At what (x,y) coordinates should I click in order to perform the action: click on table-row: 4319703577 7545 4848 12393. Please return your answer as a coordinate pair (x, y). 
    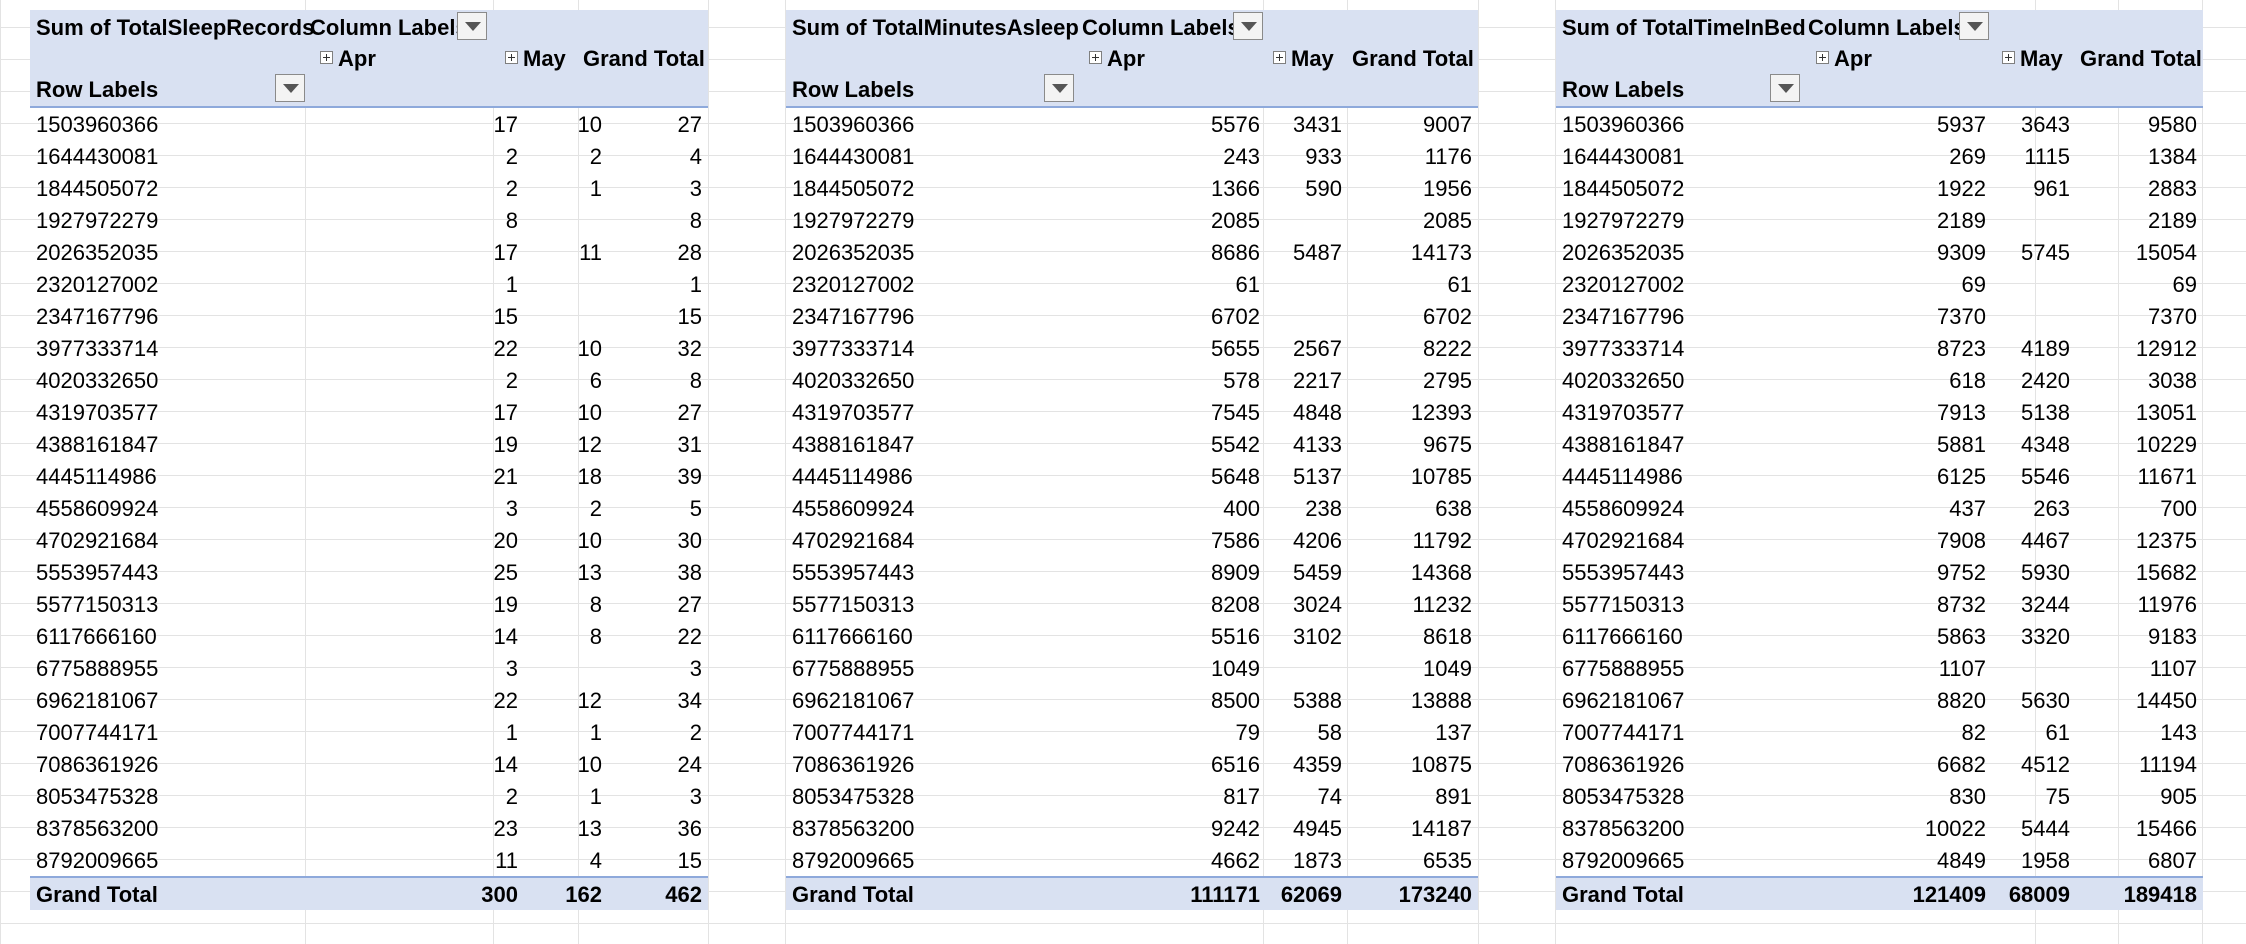
    Looking at the image, I should click on (1132, 412).